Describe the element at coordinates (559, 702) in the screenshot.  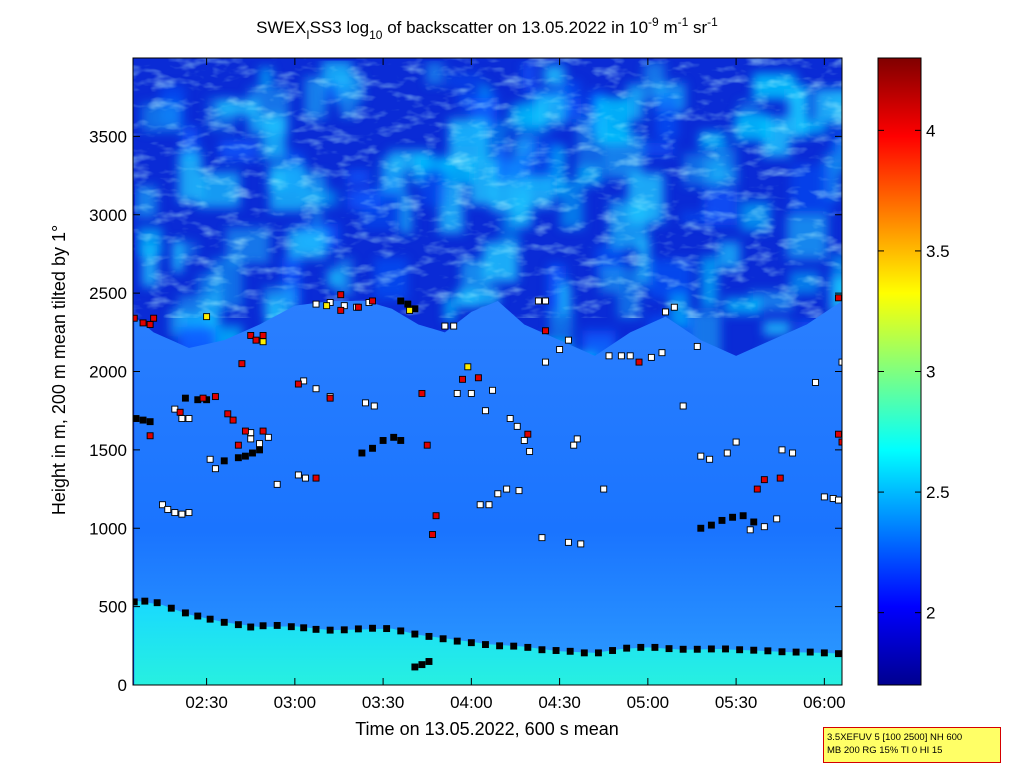
I see `x-tick-label: 04:30` at that location.